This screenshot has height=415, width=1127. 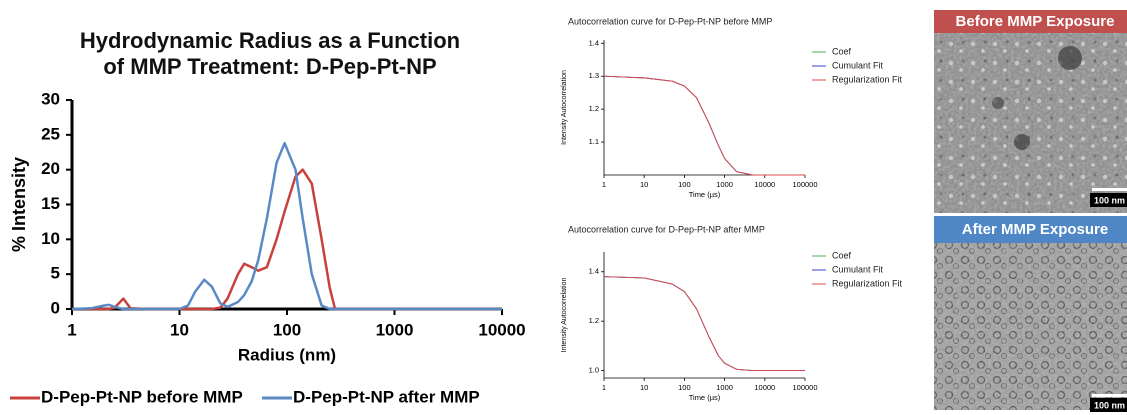 I want to click on y-tick-label: 1.3, so click(x=594, y=75).